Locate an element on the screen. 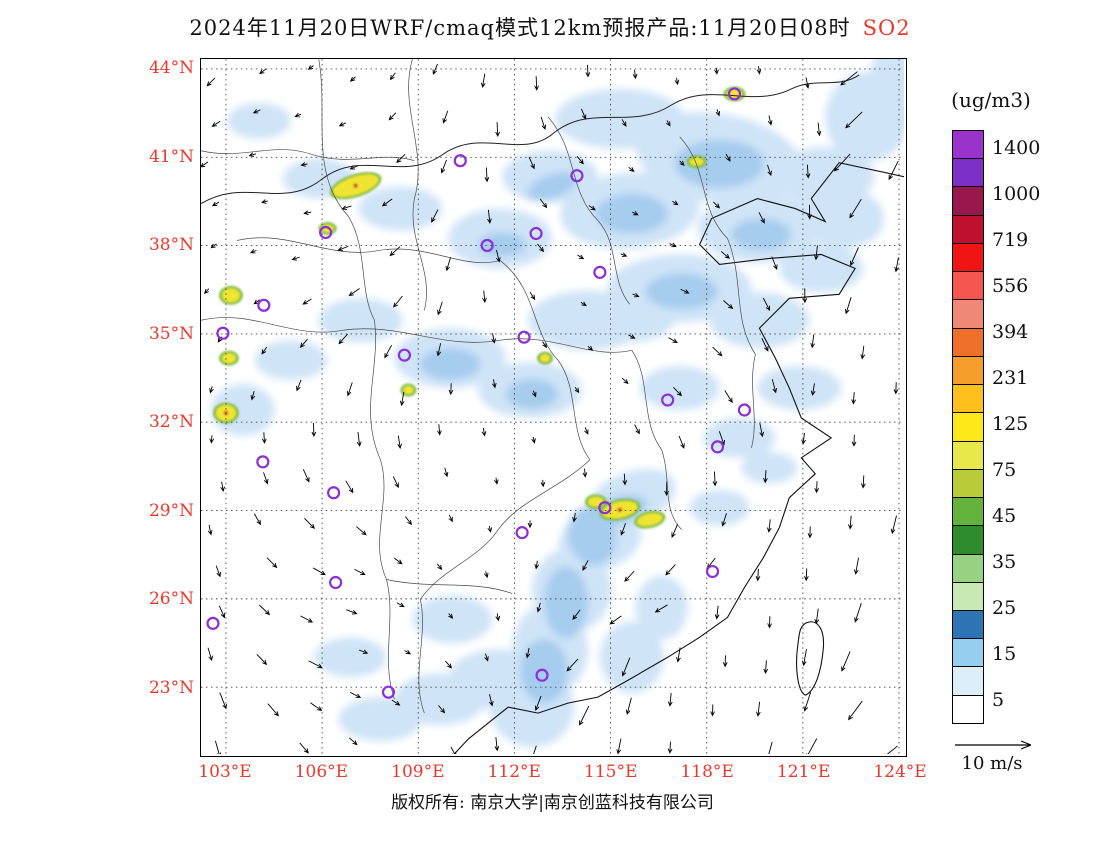 The image size is (1100, 850). title-text: 2024年11月20日WRF/cmaq模式12km预报产品:11月20日08时 is located at coordinates (520, 28).